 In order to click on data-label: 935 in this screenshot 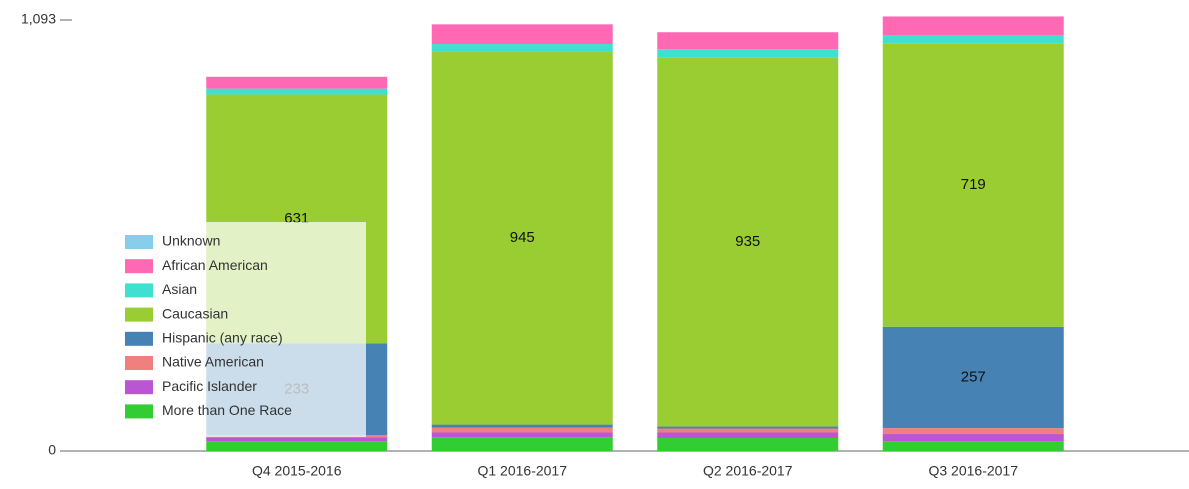, I will do `click(747, 241)`.